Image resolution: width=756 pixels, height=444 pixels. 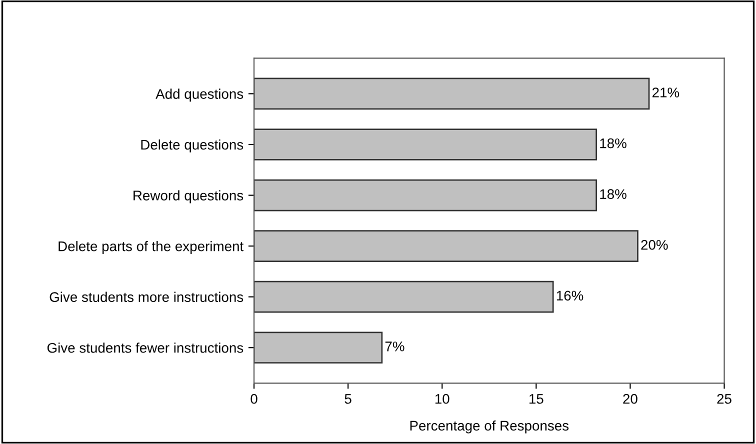 I want to click on x-axis-title: Percentage of Responses, so click(x=489, y=427).